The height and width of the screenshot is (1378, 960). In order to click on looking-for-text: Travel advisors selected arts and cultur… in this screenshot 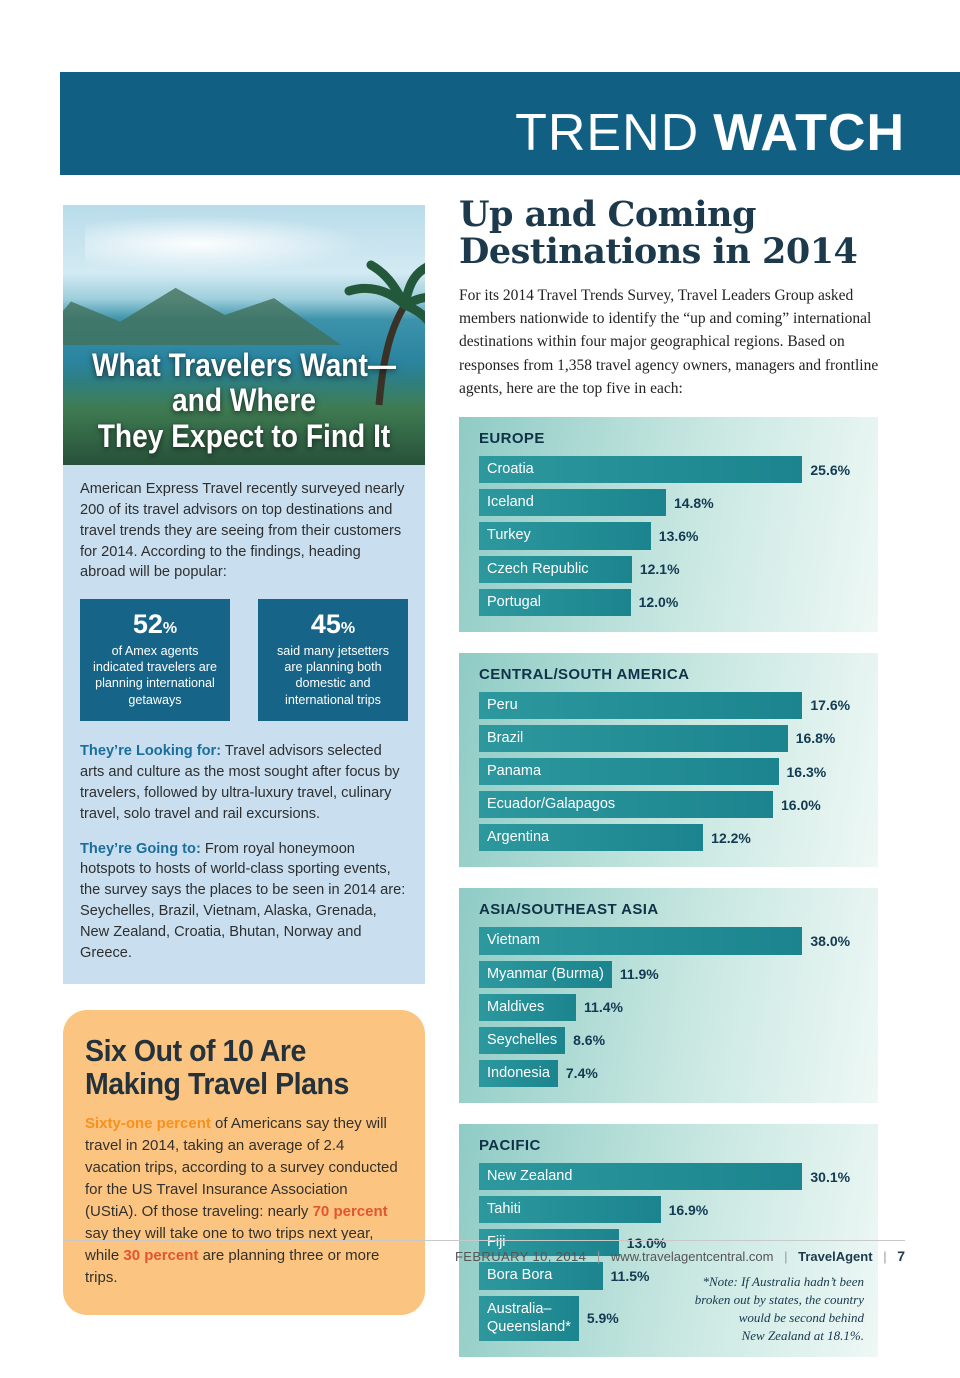, I will do `click(240, 782)`.